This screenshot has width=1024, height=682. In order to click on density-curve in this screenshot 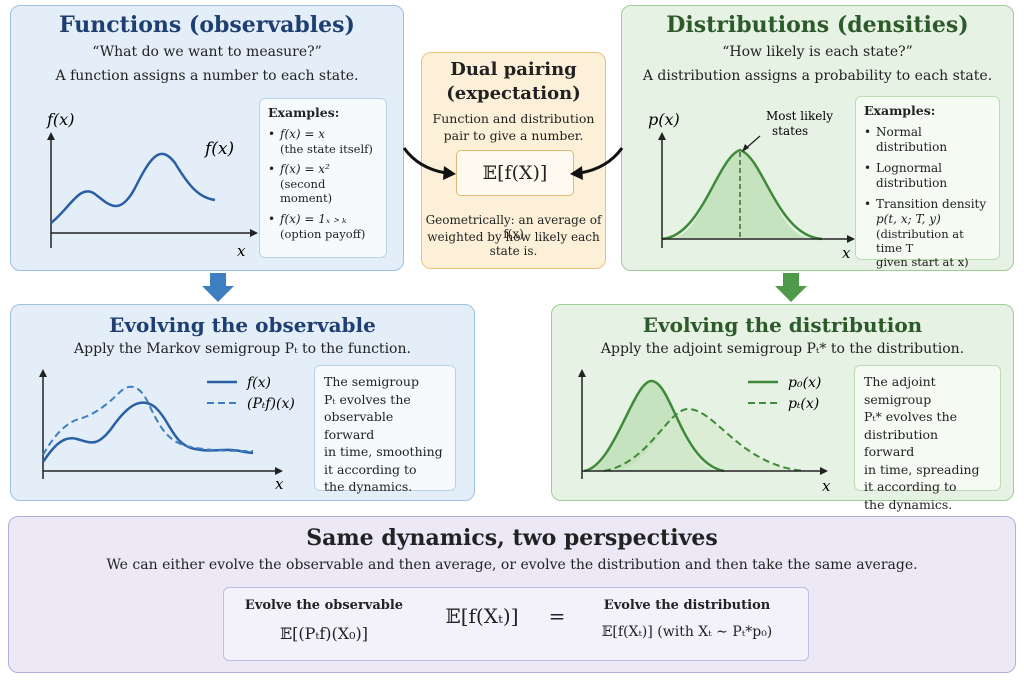, I will do `click(742, 194)`.